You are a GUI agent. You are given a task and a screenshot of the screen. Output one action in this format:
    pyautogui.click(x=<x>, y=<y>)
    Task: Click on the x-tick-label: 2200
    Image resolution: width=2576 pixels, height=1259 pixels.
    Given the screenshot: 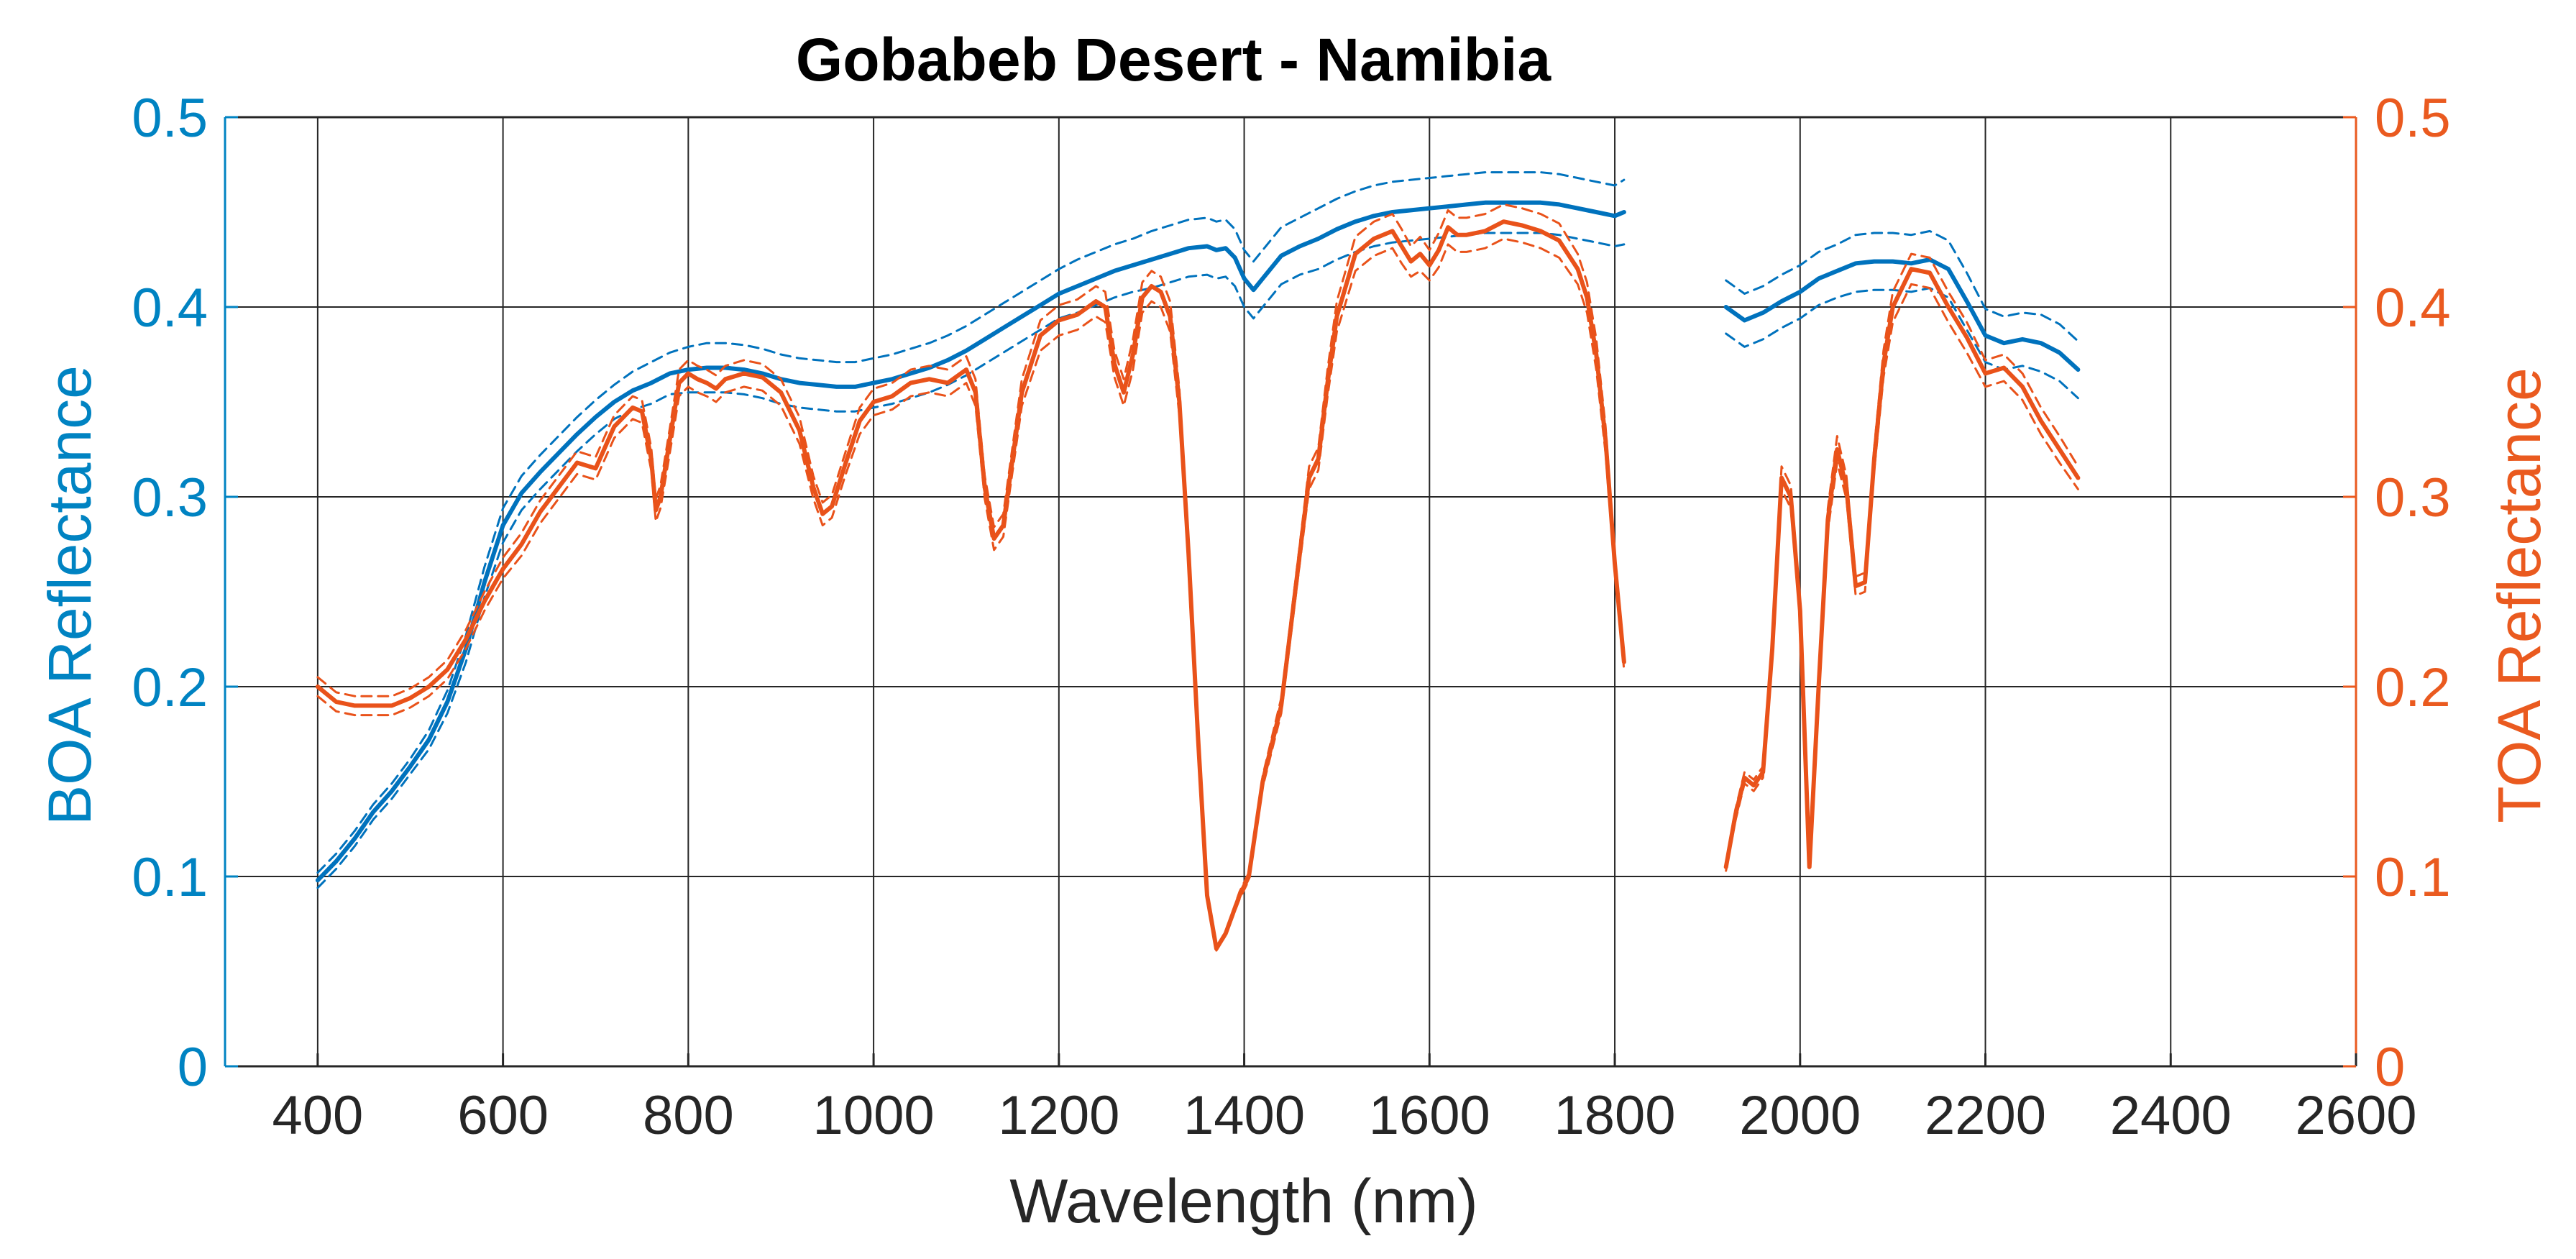 What is the action you would take?
    pyautogui.click(x=1985, y=1116)
    